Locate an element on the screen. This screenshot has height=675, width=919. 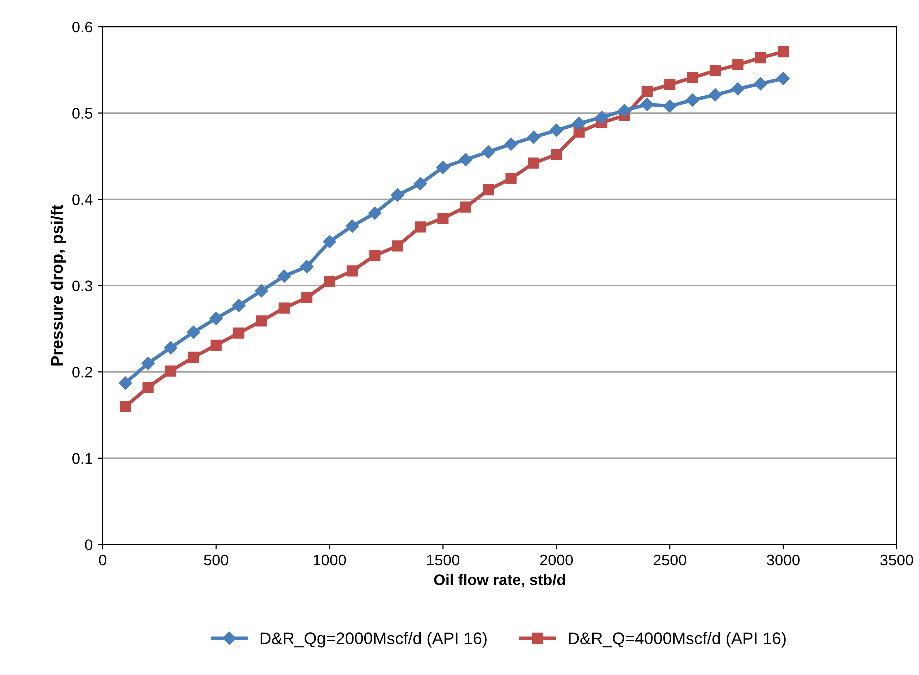
x-tick-label: 1500 is located at coordinates (443, 560).